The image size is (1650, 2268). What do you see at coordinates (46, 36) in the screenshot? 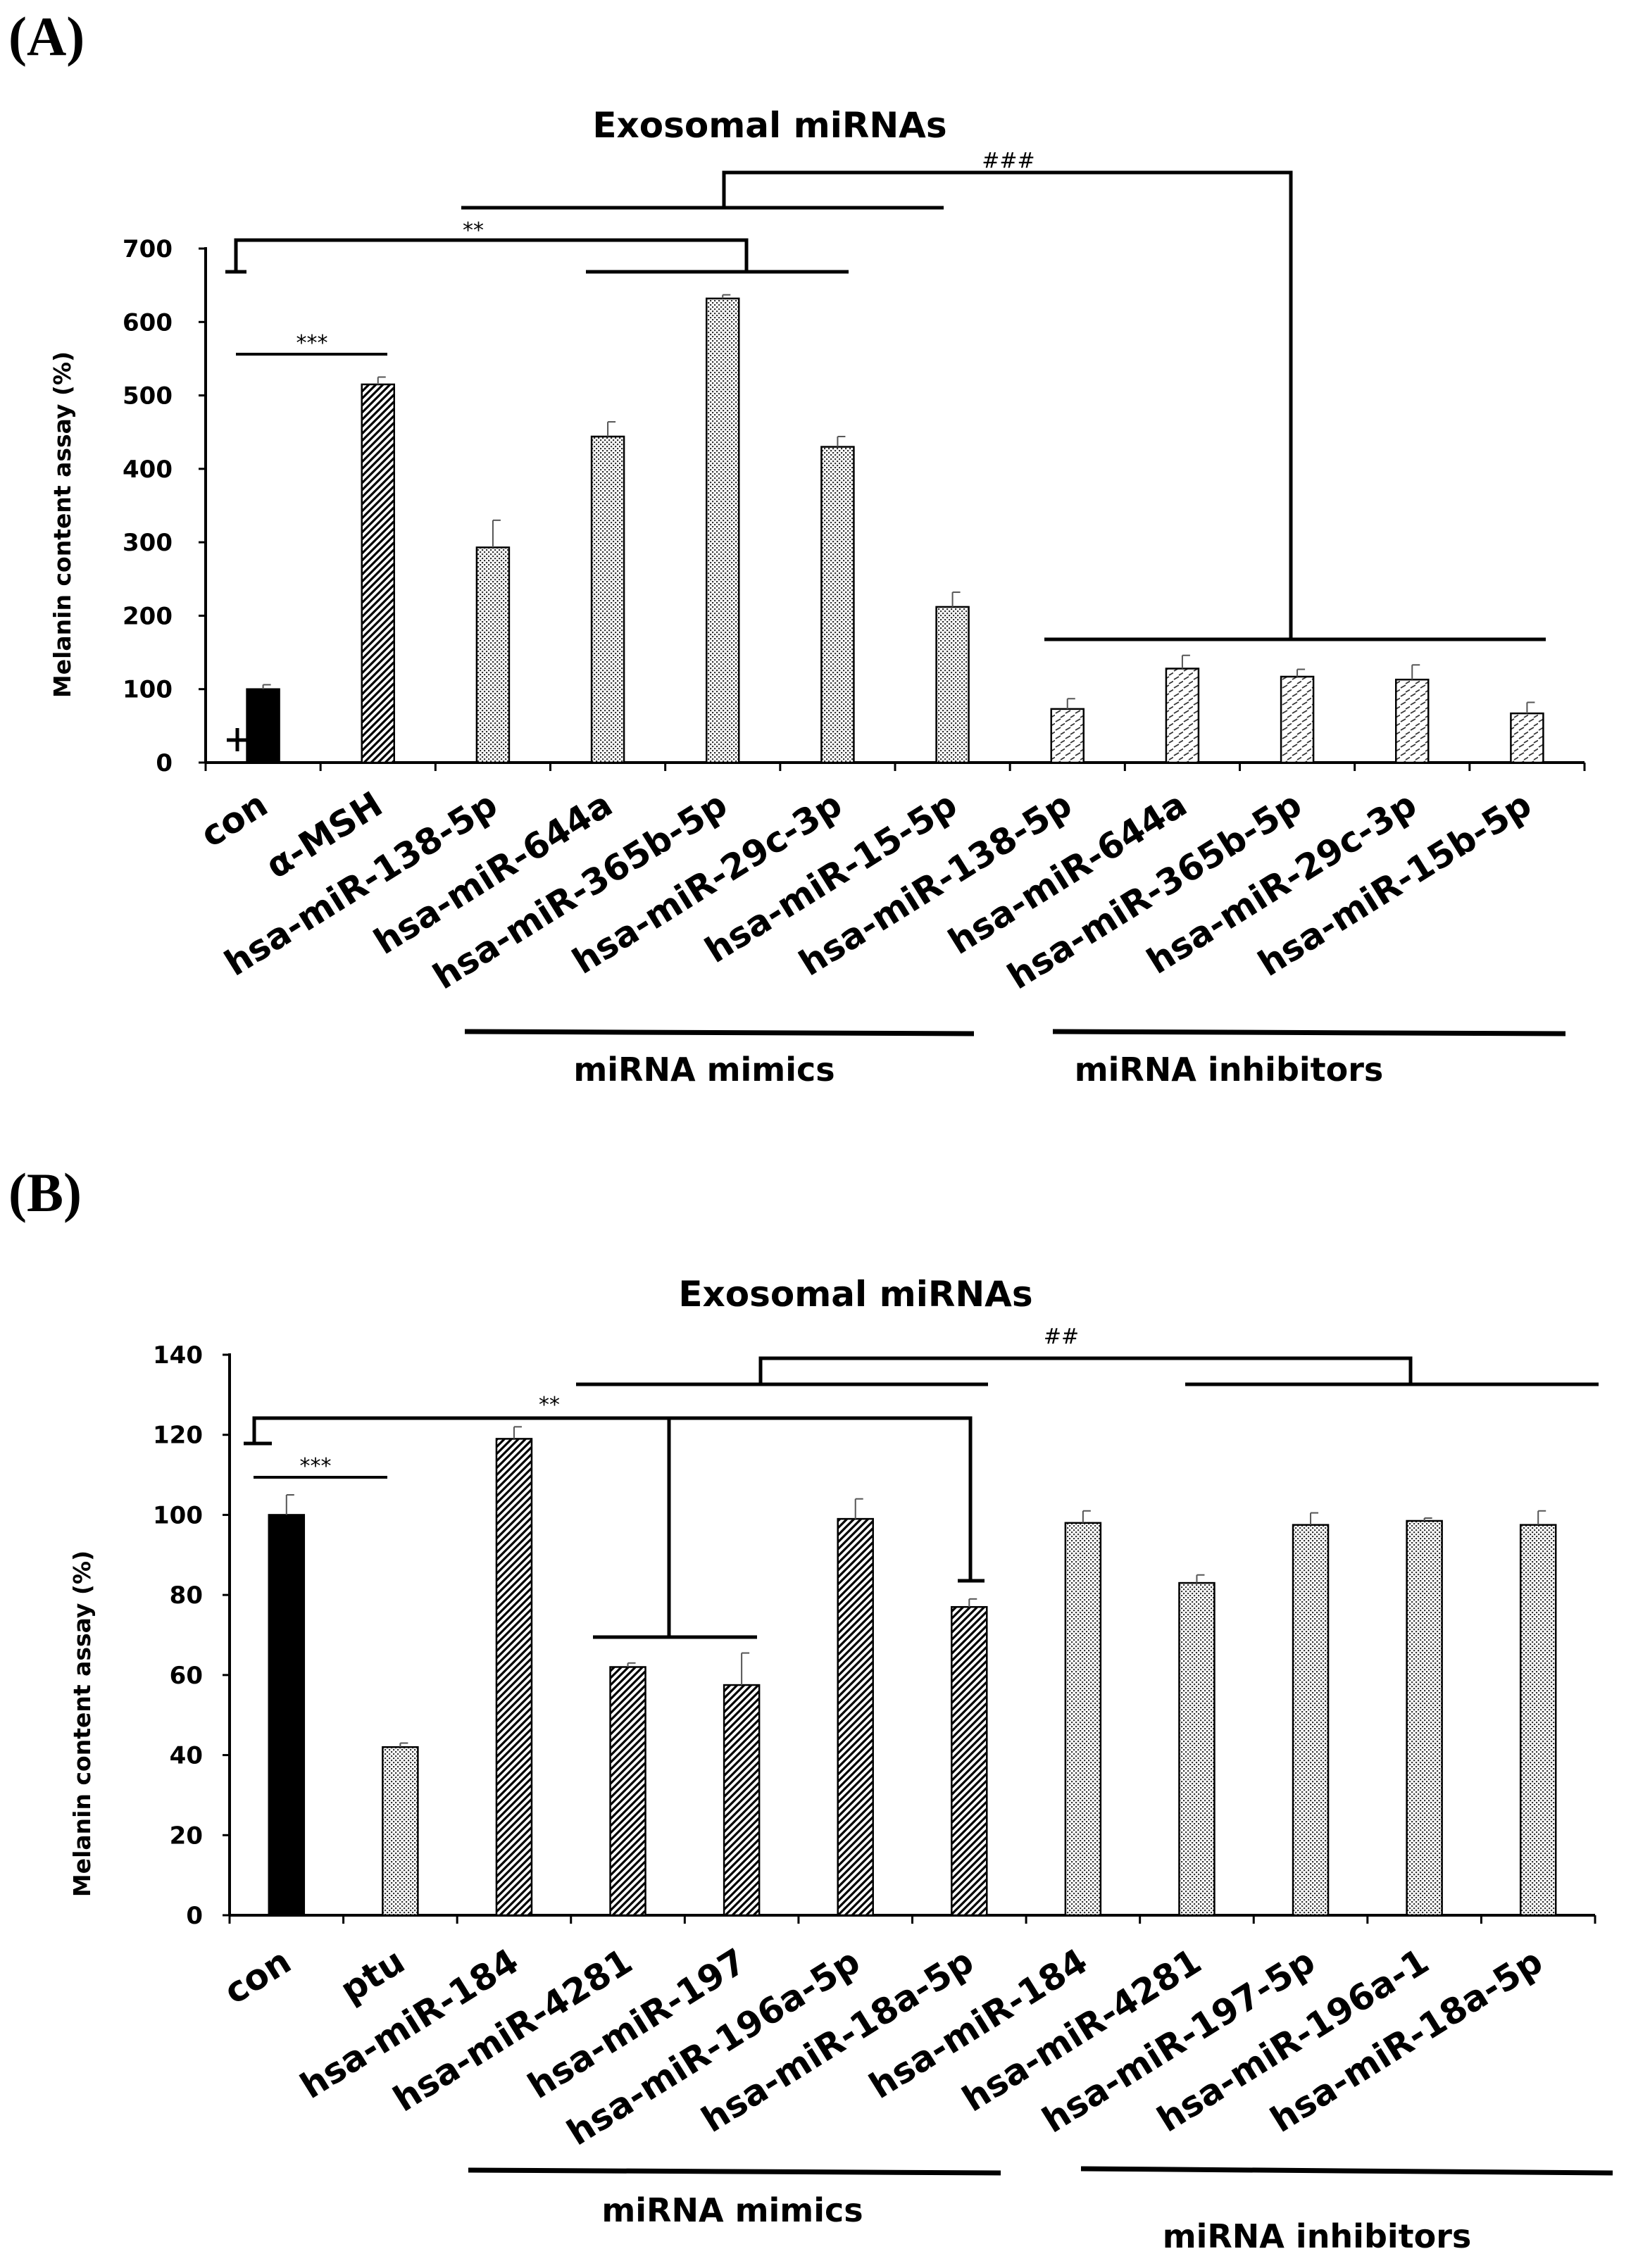
I see `panel-label-a: (A)` at bounding box center [46, 36].